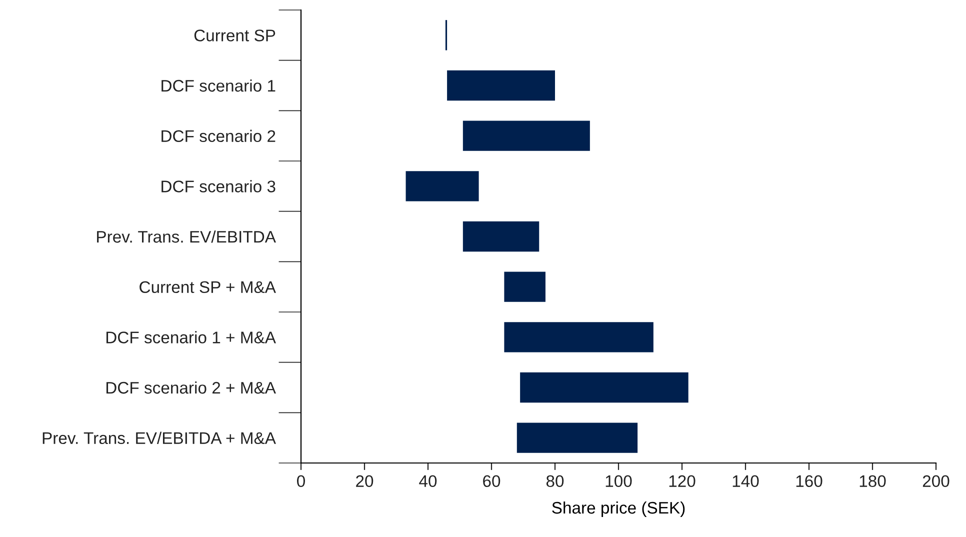 The height and width of the screenshot is (537, 966). I want to click on y-tick-label: DCF scenario 1 + M&A, so click(191, 337).